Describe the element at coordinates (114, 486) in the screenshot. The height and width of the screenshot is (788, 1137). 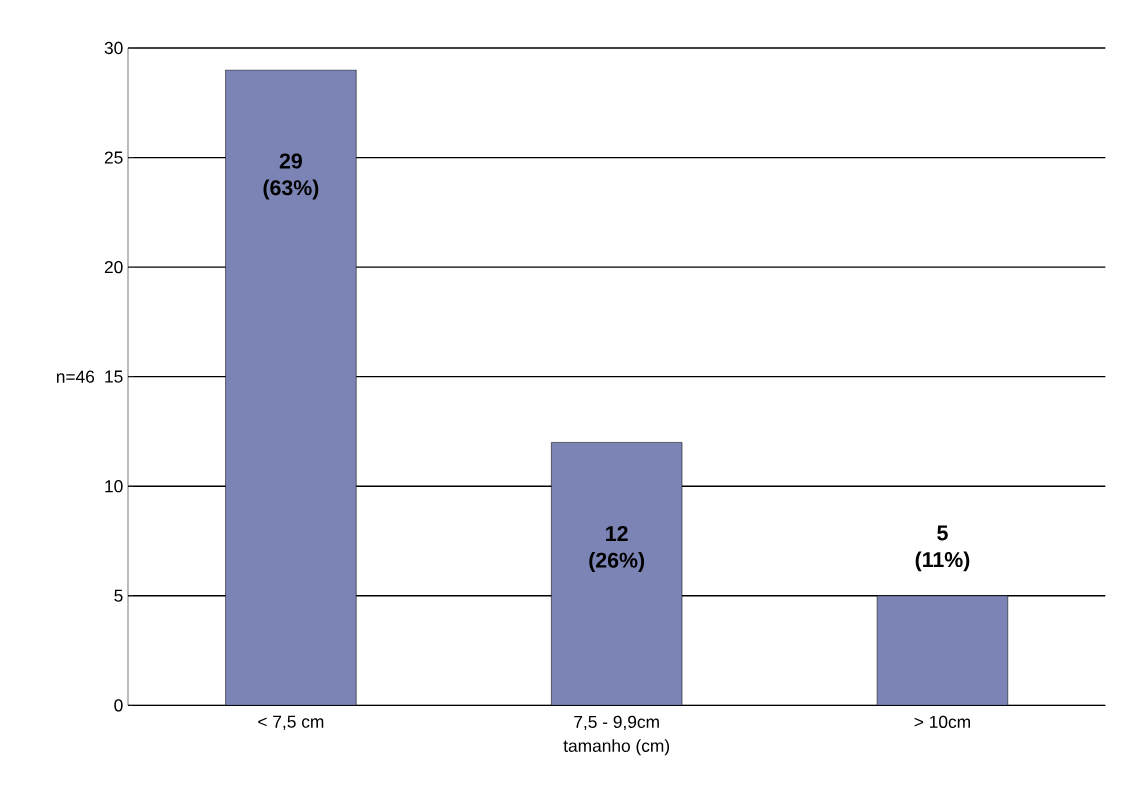
I see `y-tick-label: 10` at that location.